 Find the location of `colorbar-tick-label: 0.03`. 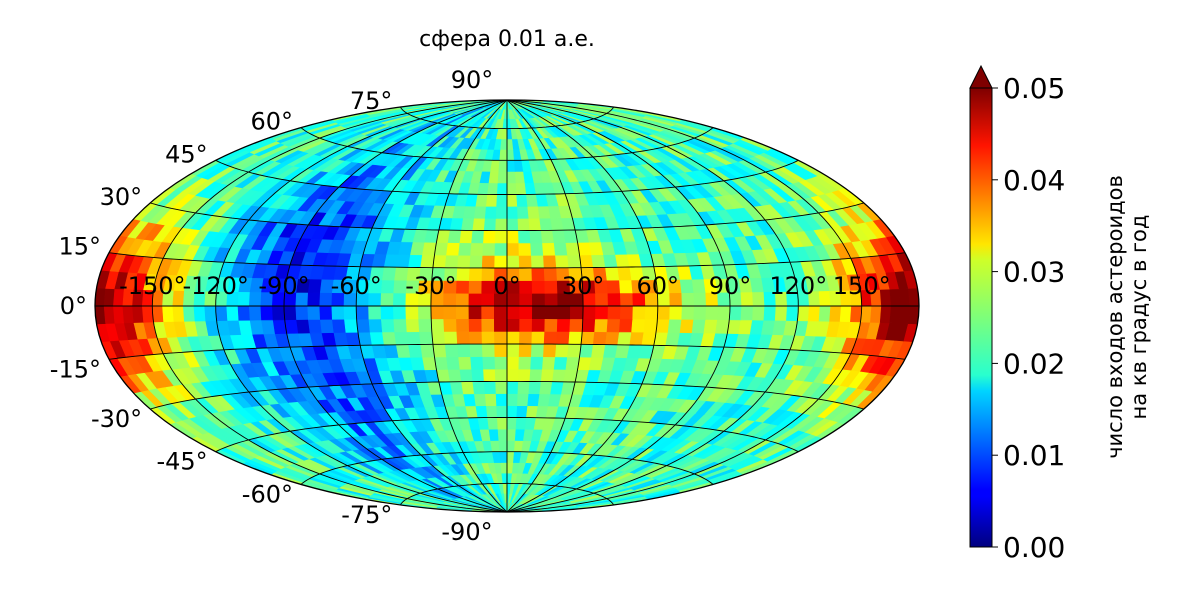

colorbar-tick-label: 0.03 is located at coordinates (1034, 272).